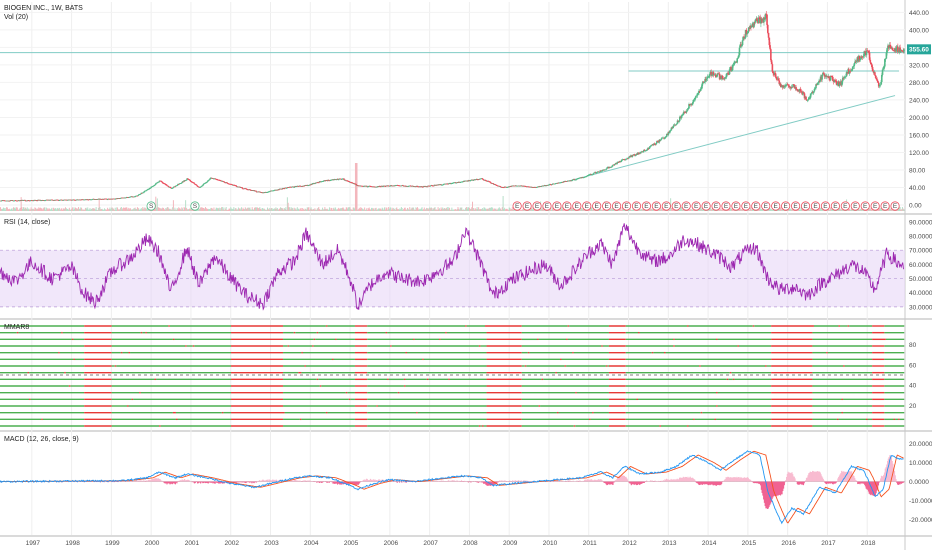 This screenshot has height=550, width=932. Describe the element at coordinates (16, 327) in the screenshot. I see `mmar-pane-title: MMAR8` at that location.